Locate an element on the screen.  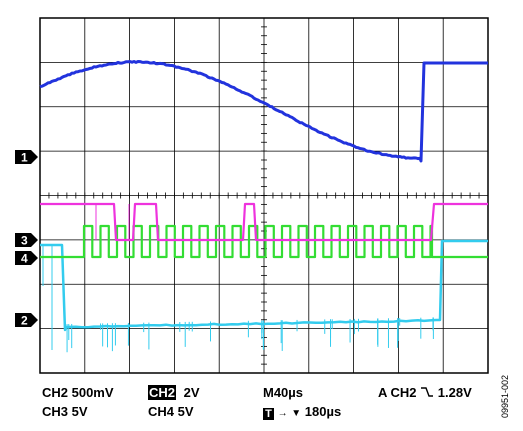
ch4-scale-readout: CH4 5V is located at coordinates (171, 411).